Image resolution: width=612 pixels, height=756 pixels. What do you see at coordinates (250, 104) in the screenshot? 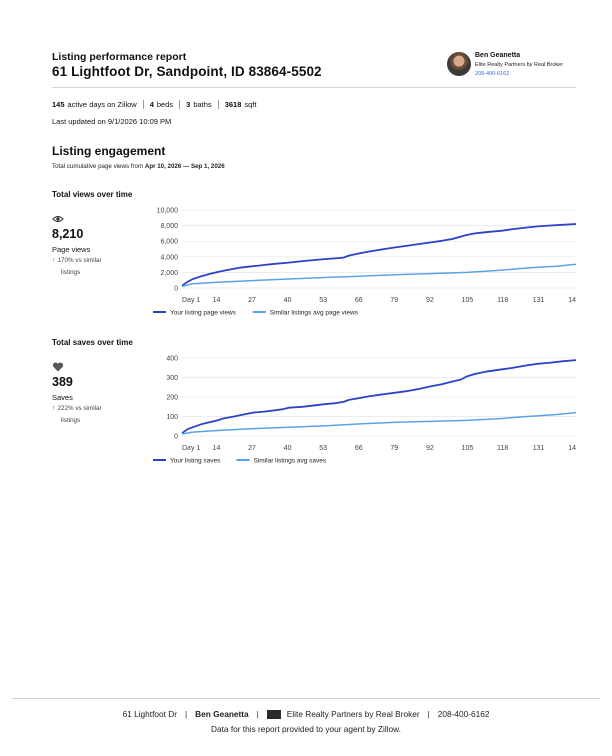
I see `sqft-label: sqft` at bounding box center [250, 104].